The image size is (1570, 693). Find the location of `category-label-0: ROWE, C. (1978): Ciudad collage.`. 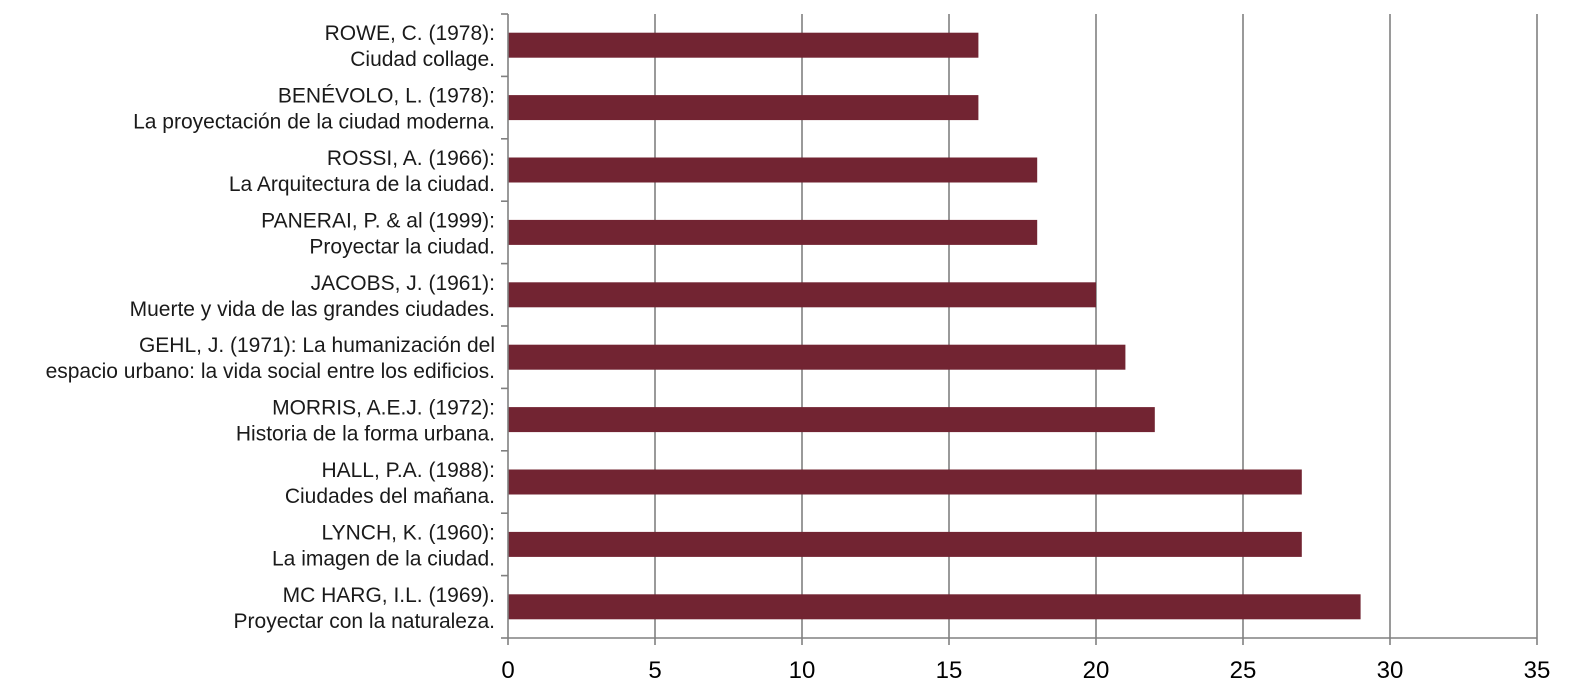

category-label-0: ROWE, C. (1978): Ciudad collage. is located at coordinates (410, 46).